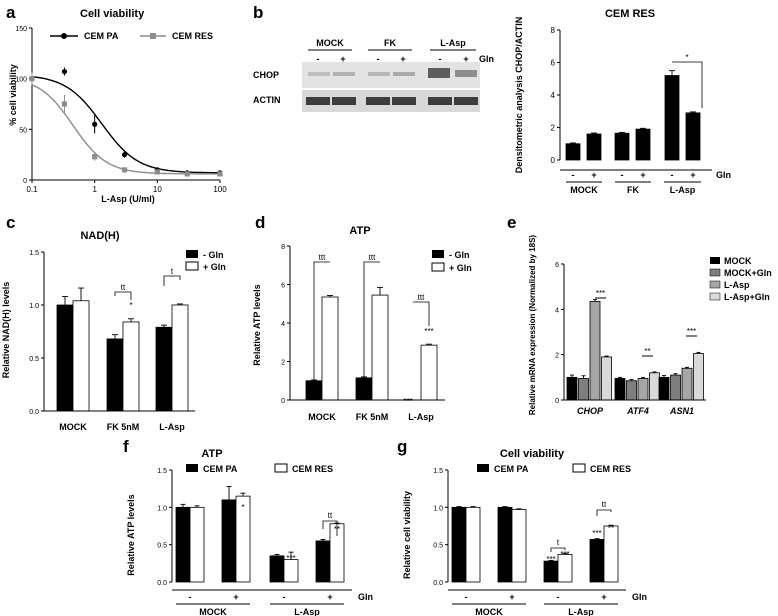  Describe the element at coordinates (681, 411) in the screenshot. I see `x-category-label: ASN1` at that location.